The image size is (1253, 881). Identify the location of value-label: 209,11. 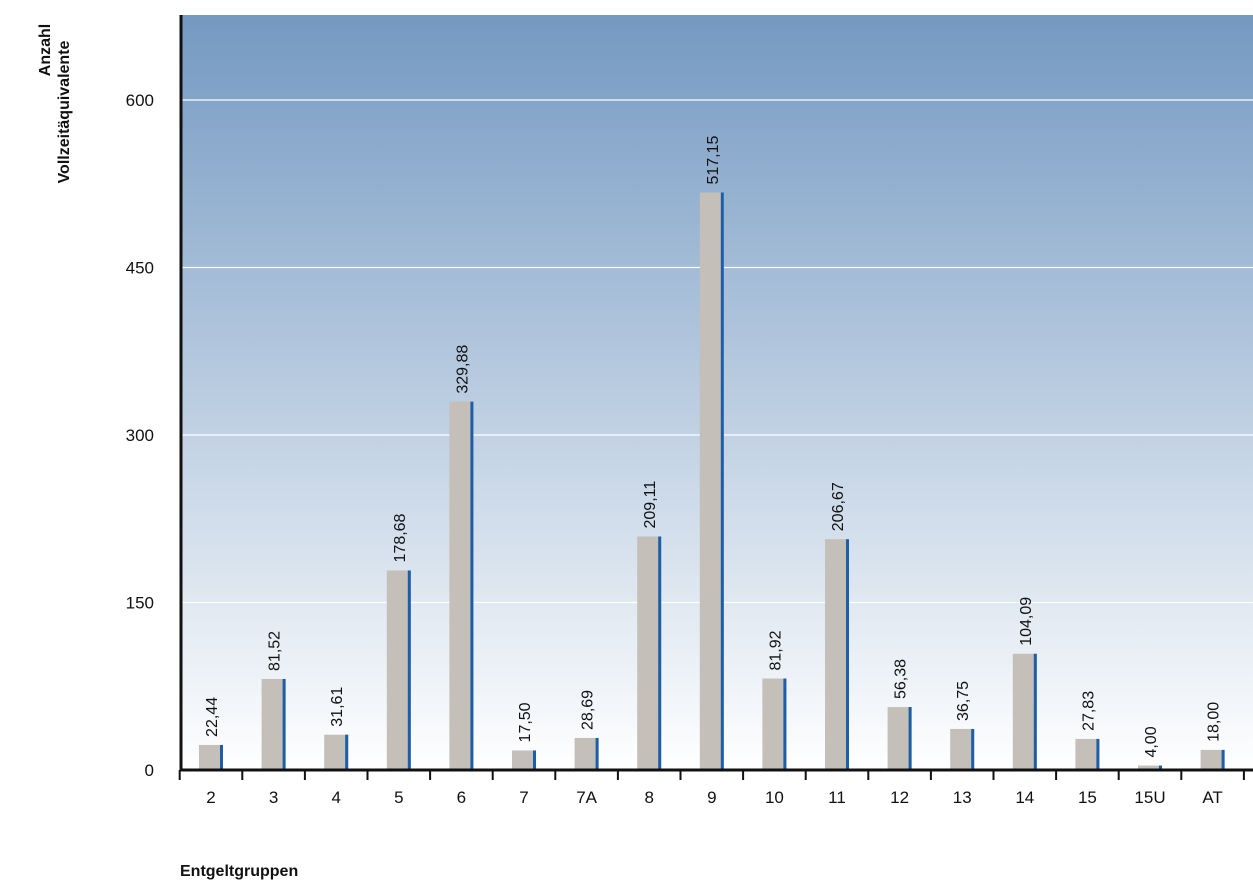
(650, 505).